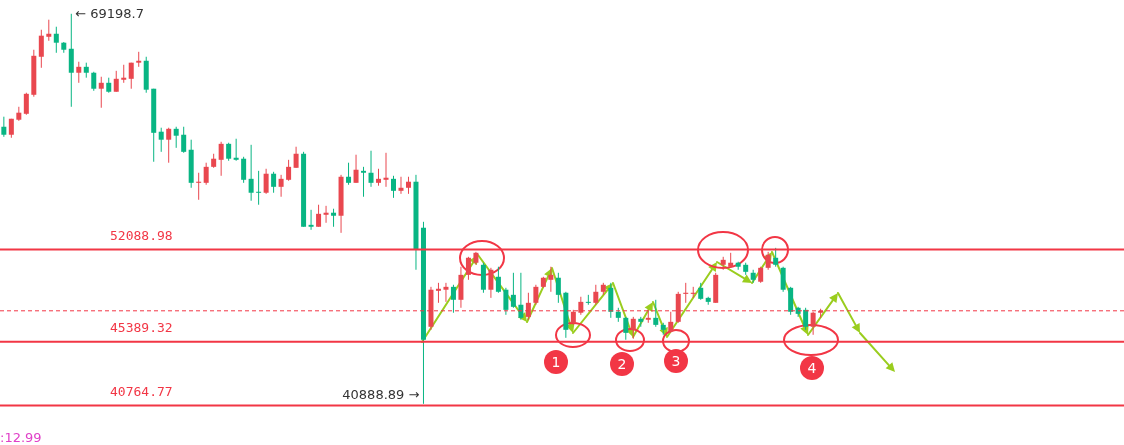  What do you see at coordinates (141, 391) in the screenshot?
I see `ref-line-label: 40764.77` at bounding box center [141, 391].